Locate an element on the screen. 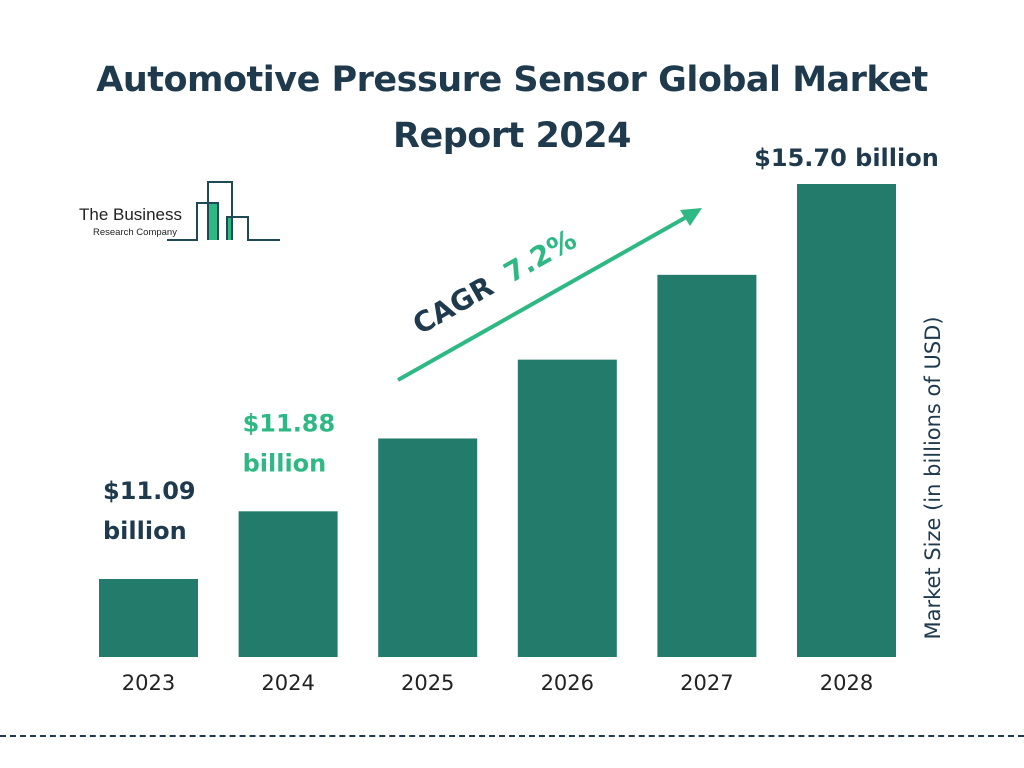  bar-2026 is located at coordinates (567, 508).